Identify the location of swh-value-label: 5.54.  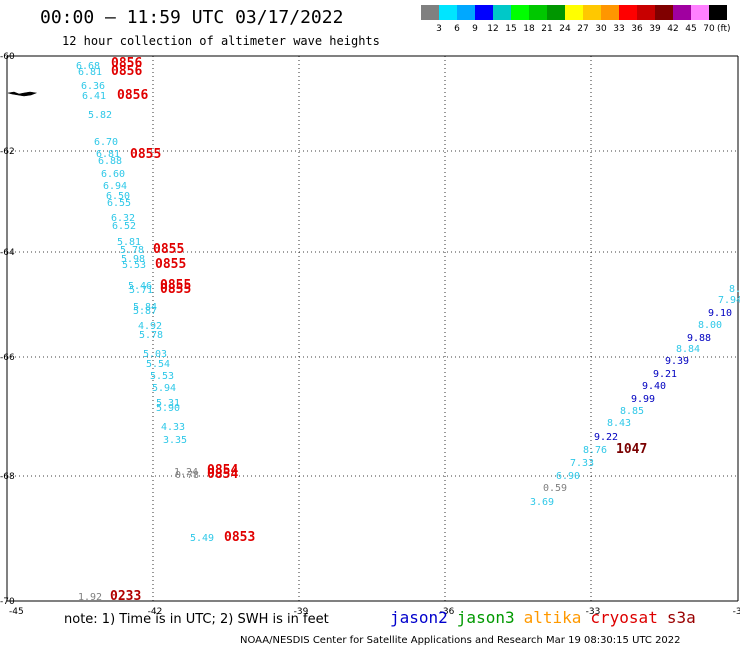
(158, 364).